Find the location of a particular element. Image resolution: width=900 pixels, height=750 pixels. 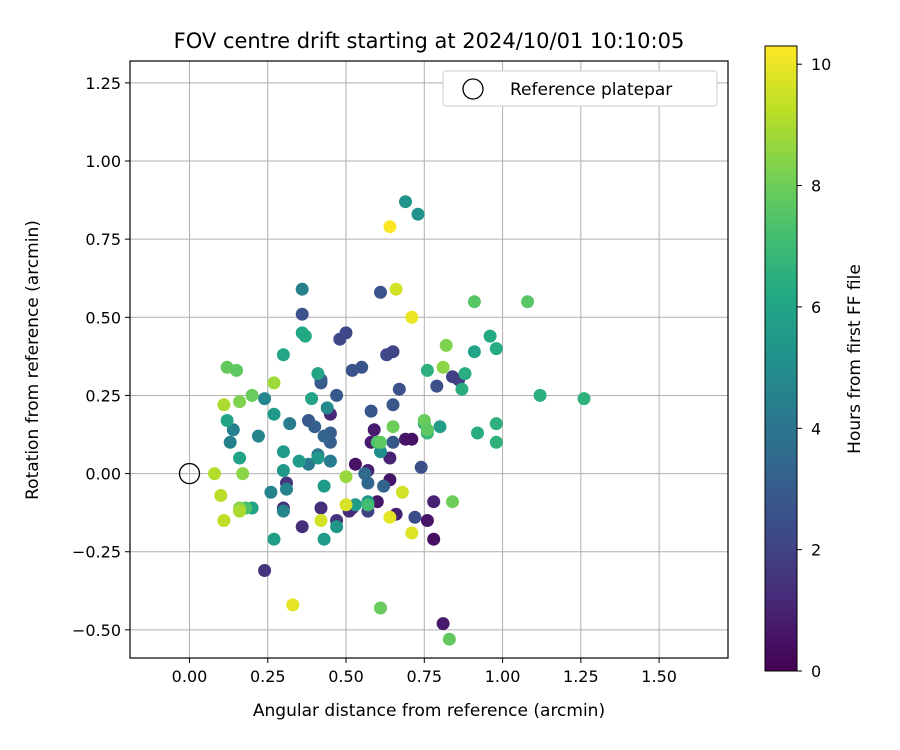

colorbar-tick-label: 6 is located at coordinates (816, 307).